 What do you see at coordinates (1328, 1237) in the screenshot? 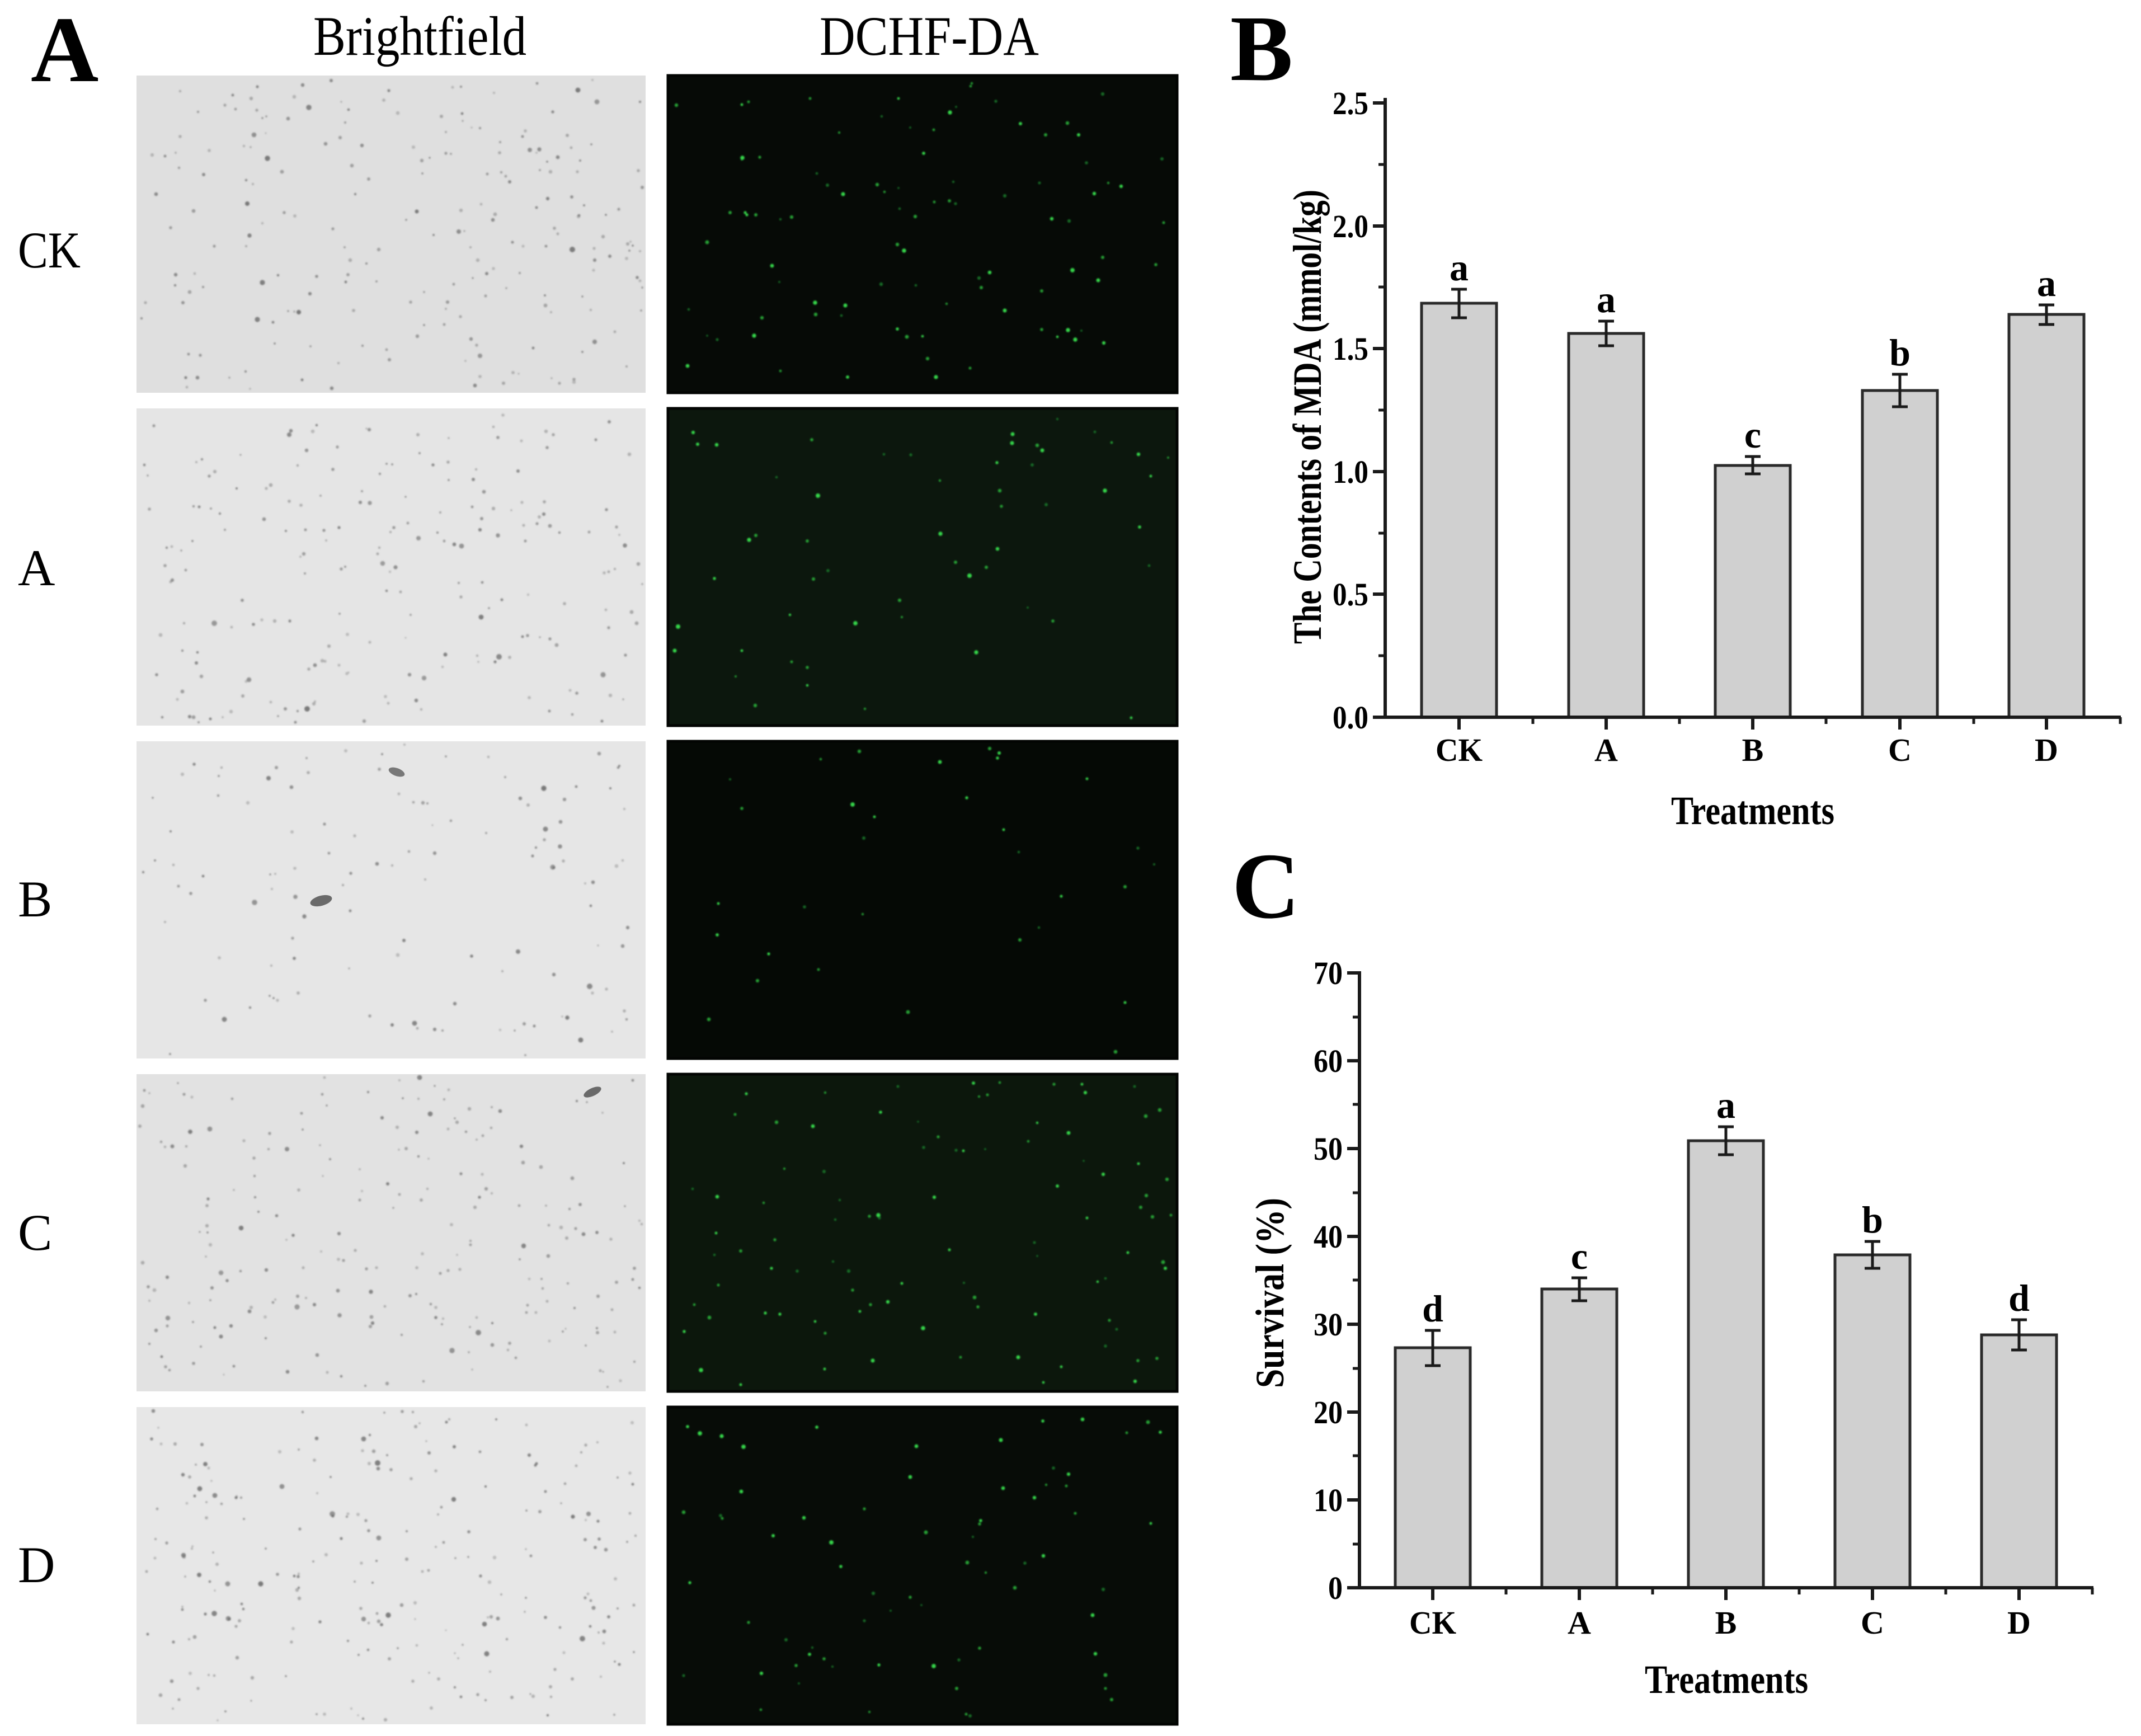
I see `svg-text: 40` at bounding box center [1328, 1237].